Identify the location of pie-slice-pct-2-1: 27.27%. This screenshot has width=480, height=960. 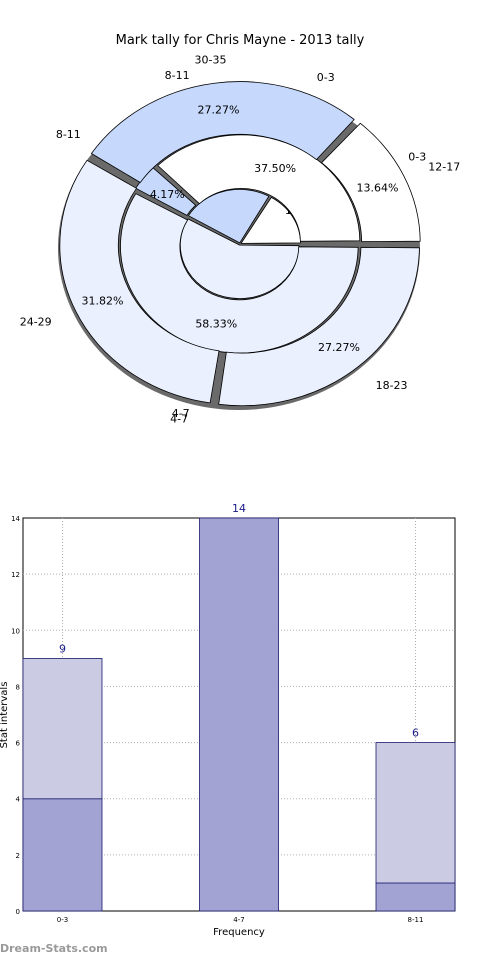
(219, 109).